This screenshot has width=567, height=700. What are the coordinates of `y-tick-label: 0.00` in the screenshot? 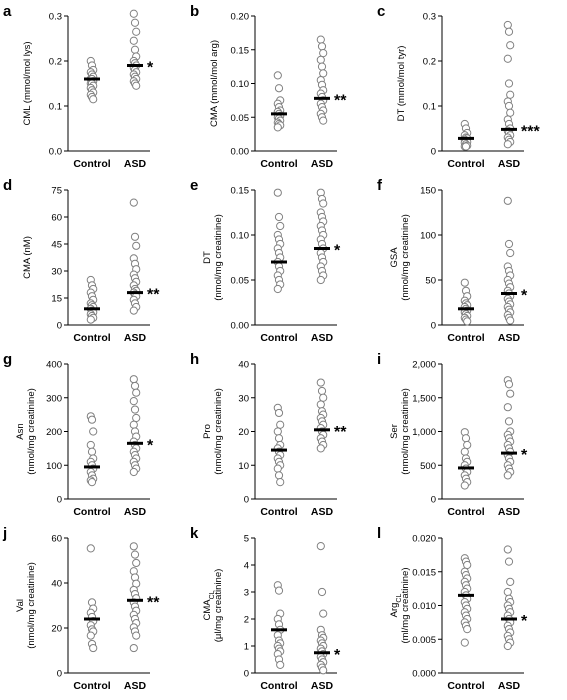 It's located at (240, 326).